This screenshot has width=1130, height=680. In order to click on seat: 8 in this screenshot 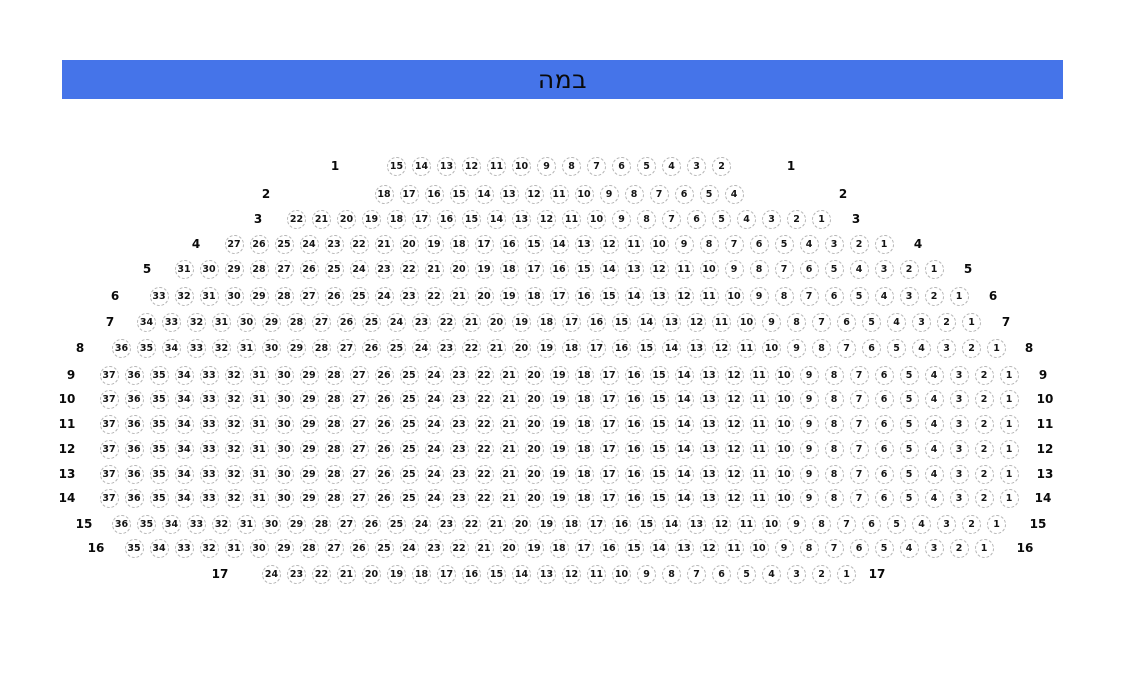, I will do `click(759, 269)`.